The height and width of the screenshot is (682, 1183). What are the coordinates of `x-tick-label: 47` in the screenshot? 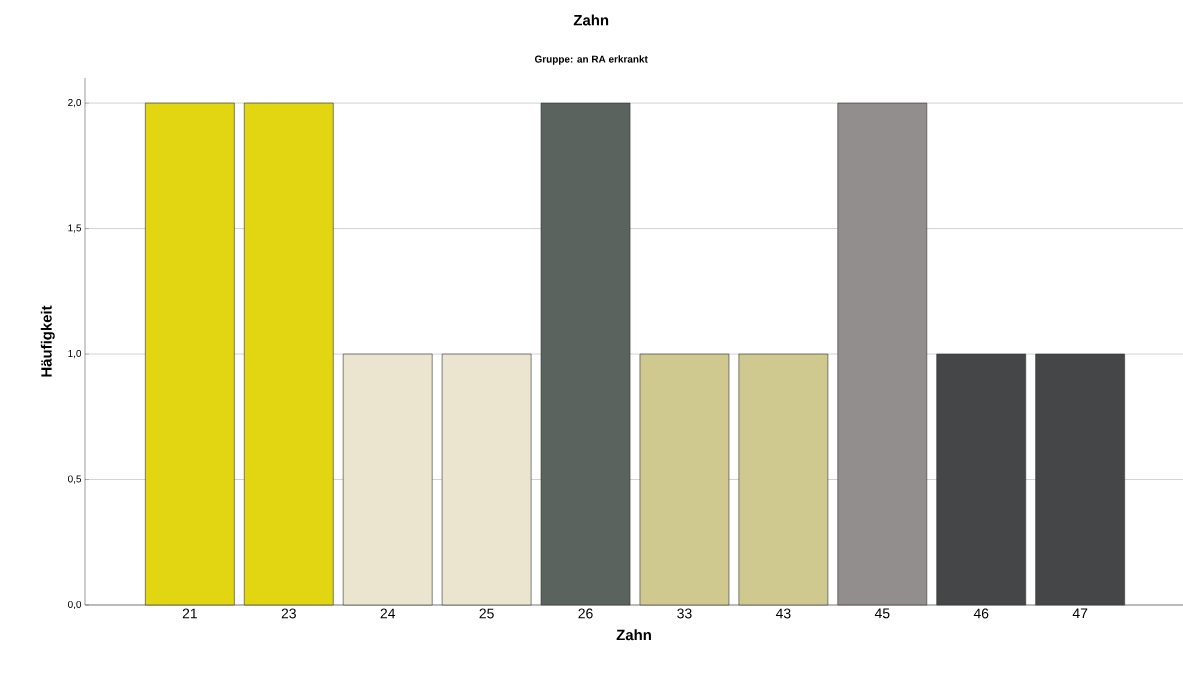 It's located at (1080, 613).